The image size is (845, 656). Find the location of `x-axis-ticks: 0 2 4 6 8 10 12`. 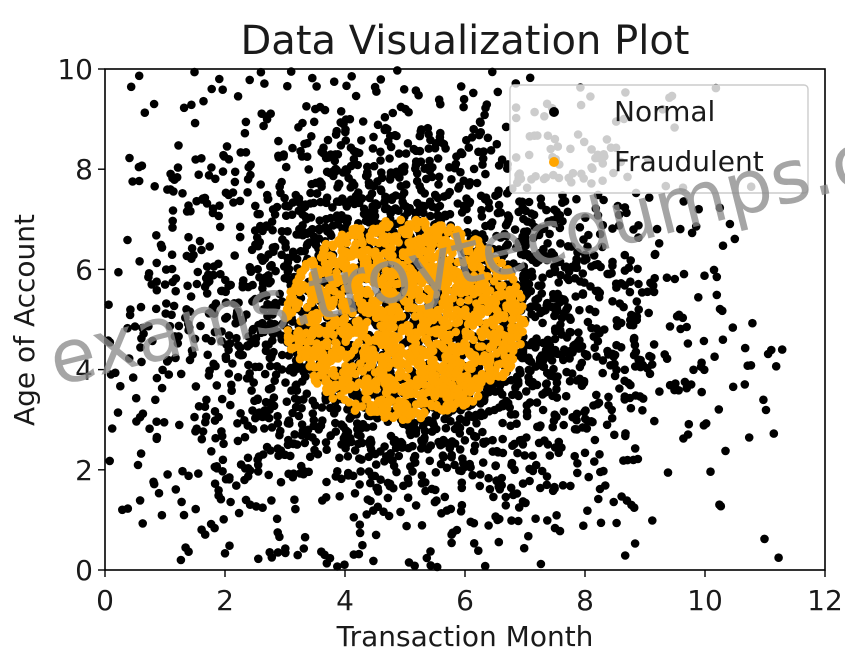

x-axis-ticks: 0 2 4 6 8 10 12 is located at coordinates (469, 593).